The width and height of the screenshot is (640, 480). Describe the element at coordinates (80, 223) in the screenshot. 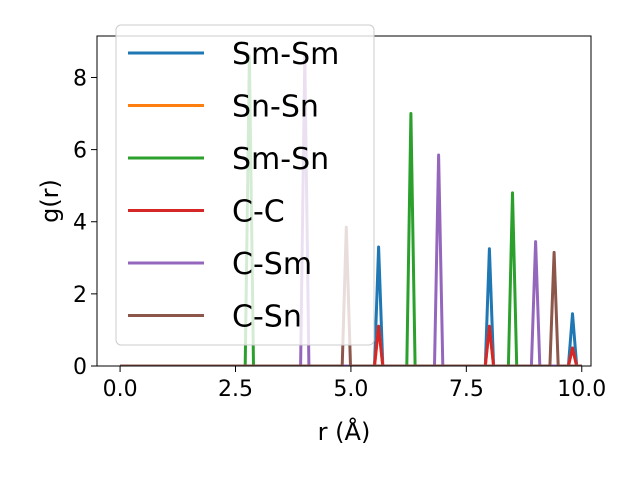

I see `y-tick-label: 4` at that location.